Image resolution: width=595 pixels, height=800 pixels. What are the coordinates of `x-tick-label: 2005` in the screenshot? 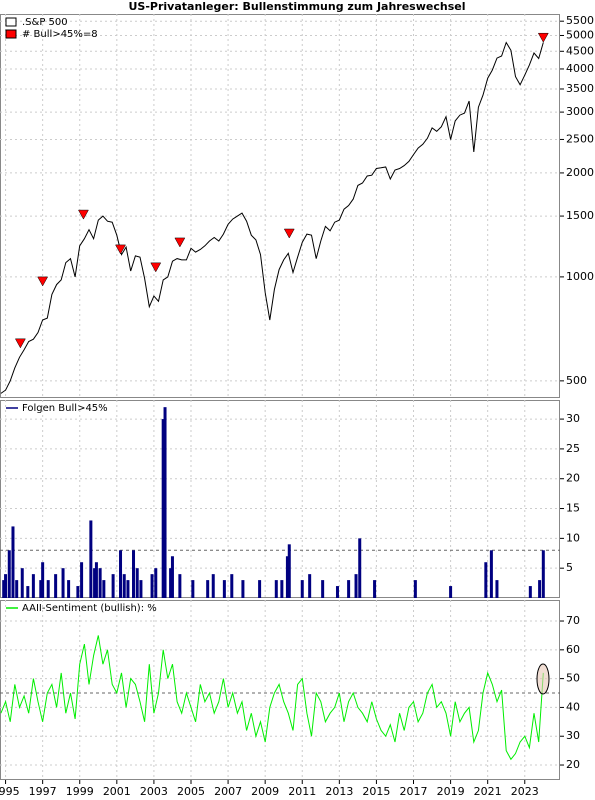 It's located at (191, 791).